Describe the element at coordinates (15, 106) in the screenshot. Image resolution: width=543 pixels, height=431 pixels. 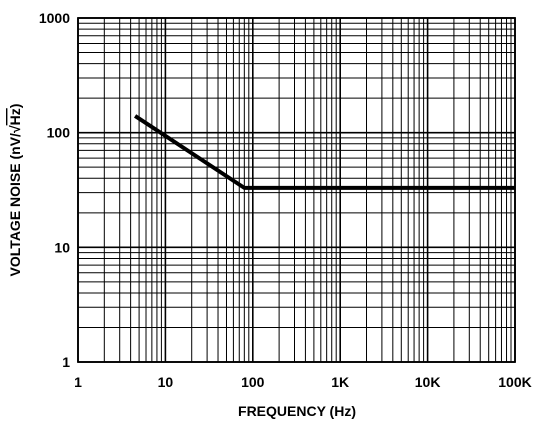
I see `y-axis-label-suffix: )` at that location.